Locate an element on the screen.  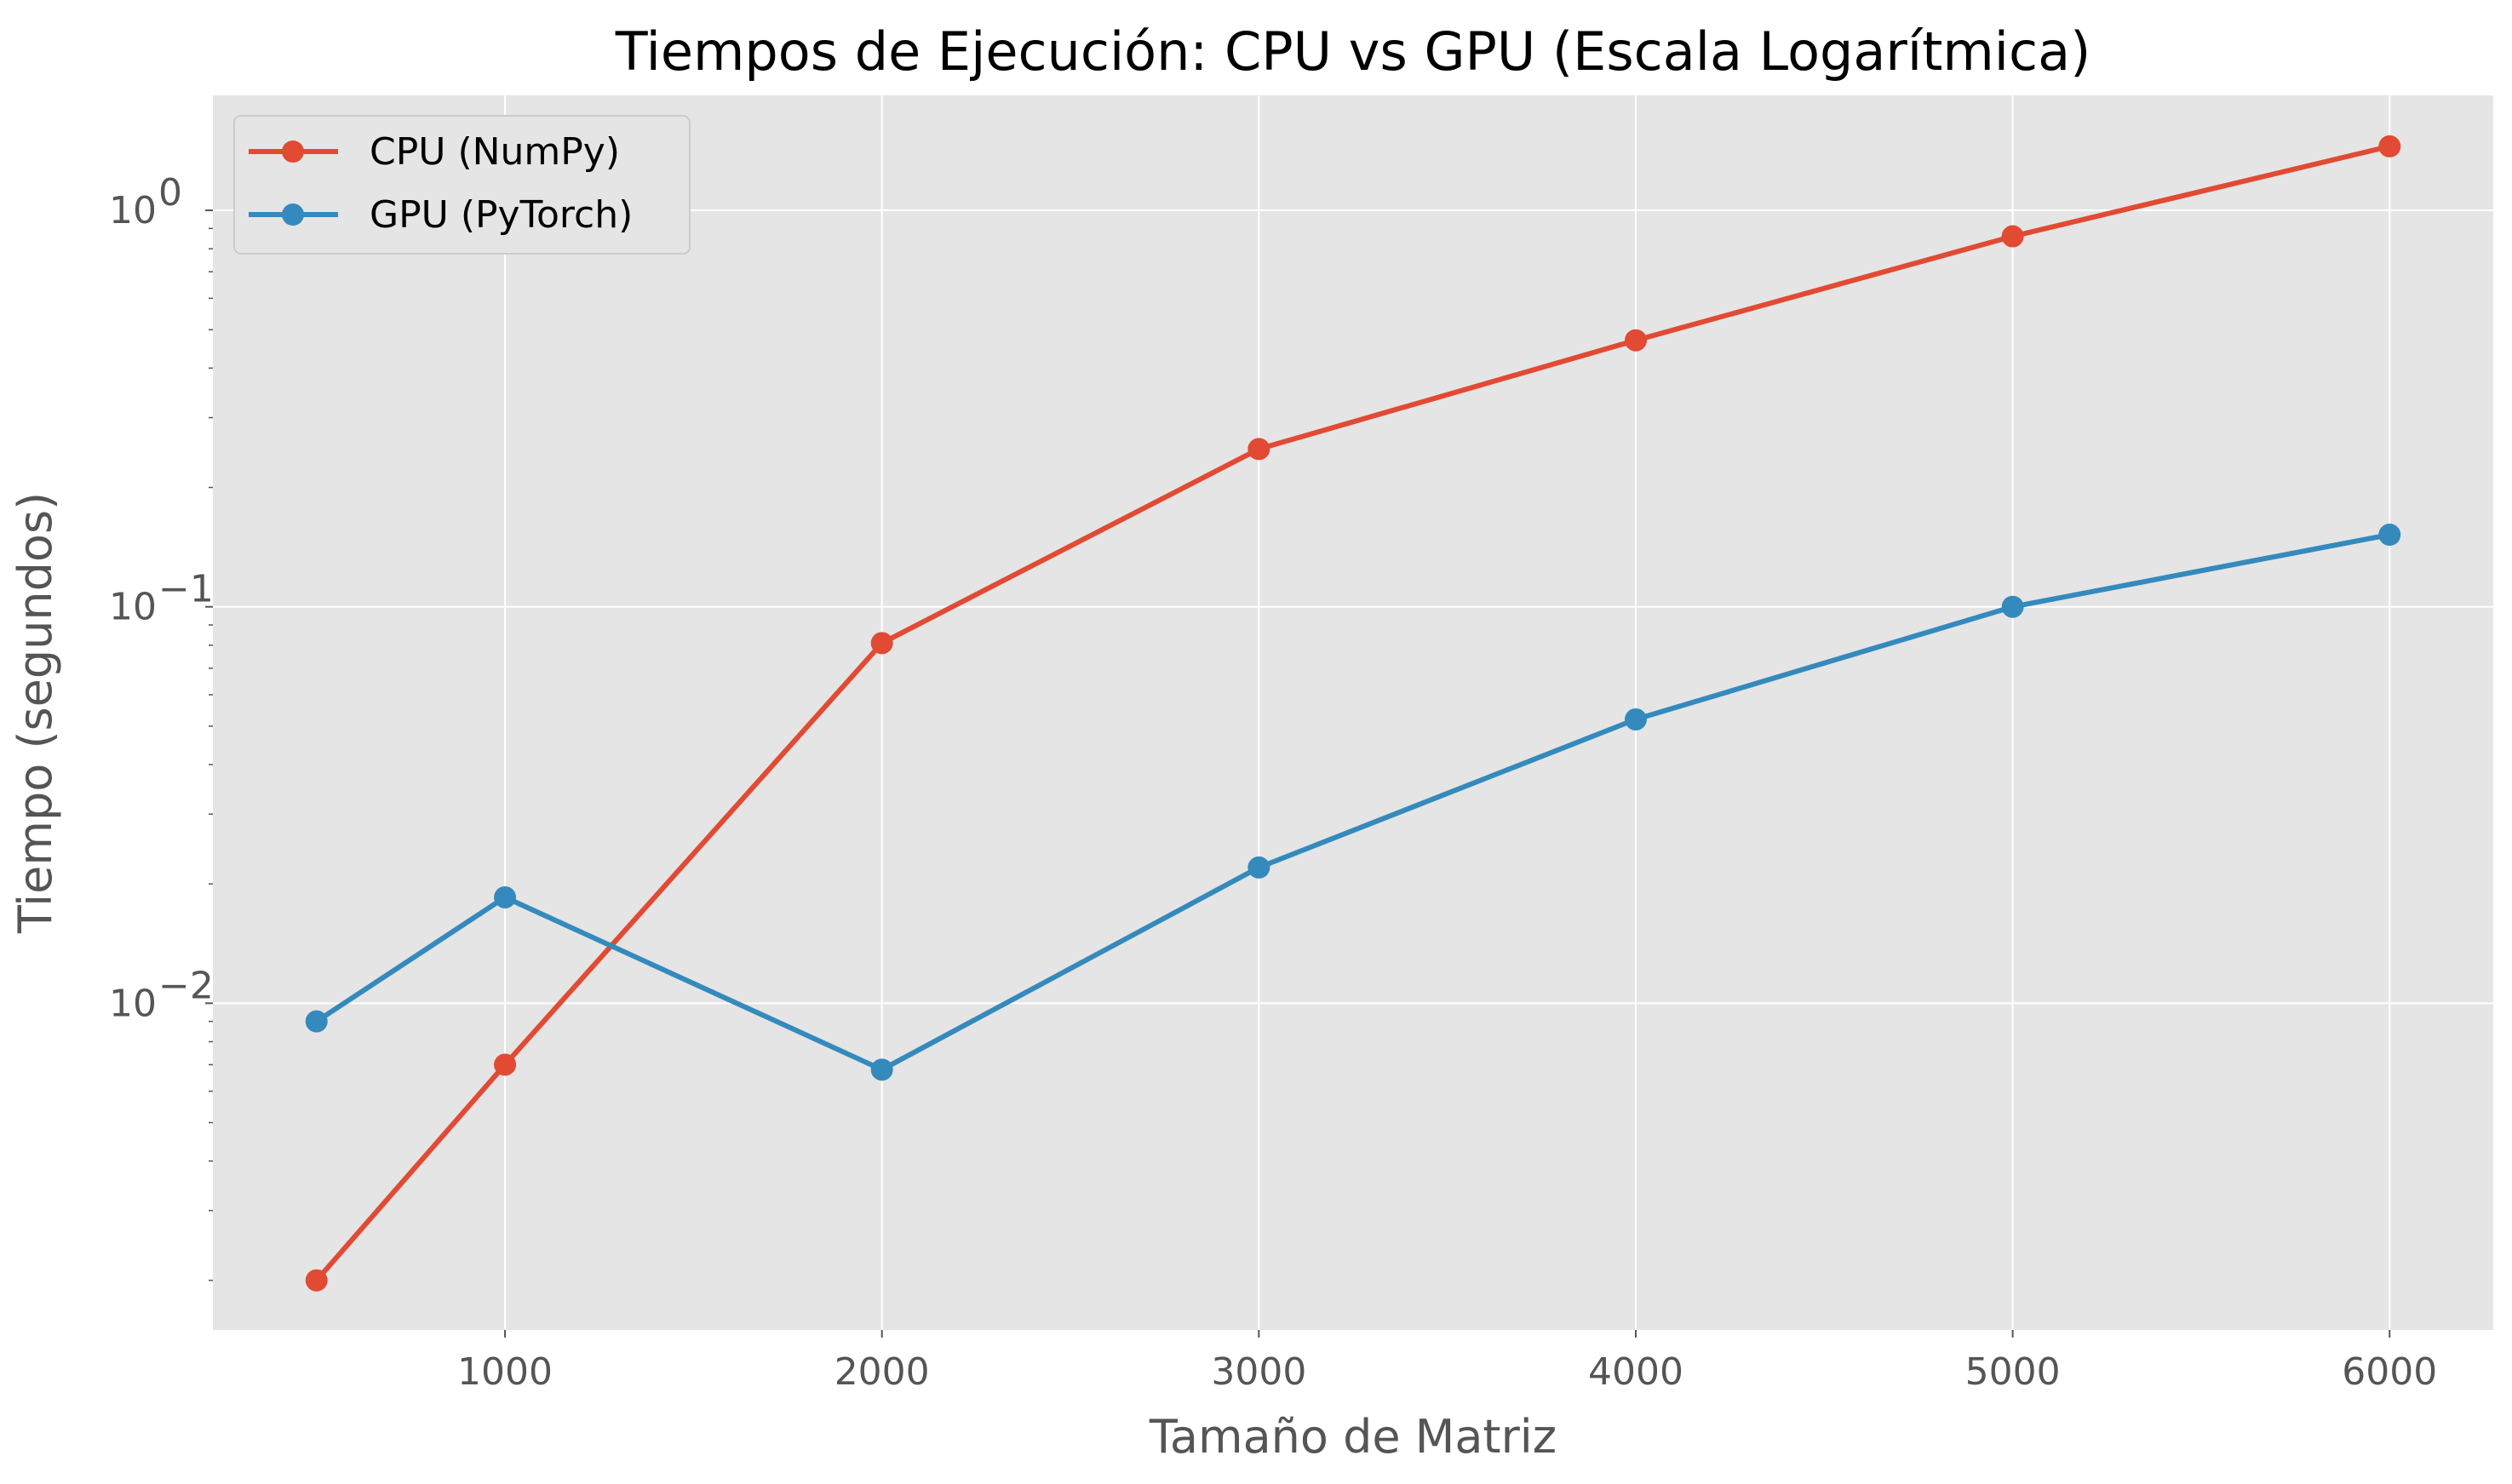
y-tick-label-exponent: 0 is located at coordinates (170, 193).